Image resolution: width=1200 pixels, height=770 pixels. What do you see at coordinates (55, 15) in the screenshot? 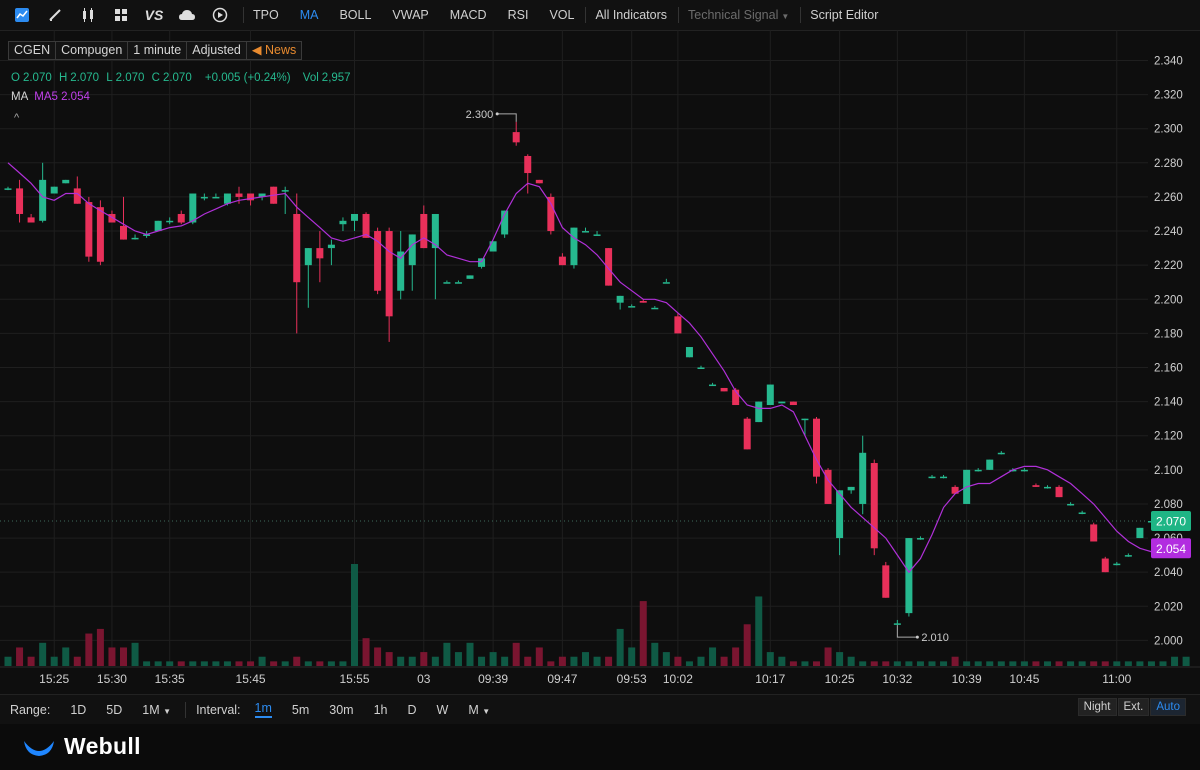
I see `draw-pencil-icon` at bounding box center [55, 15].